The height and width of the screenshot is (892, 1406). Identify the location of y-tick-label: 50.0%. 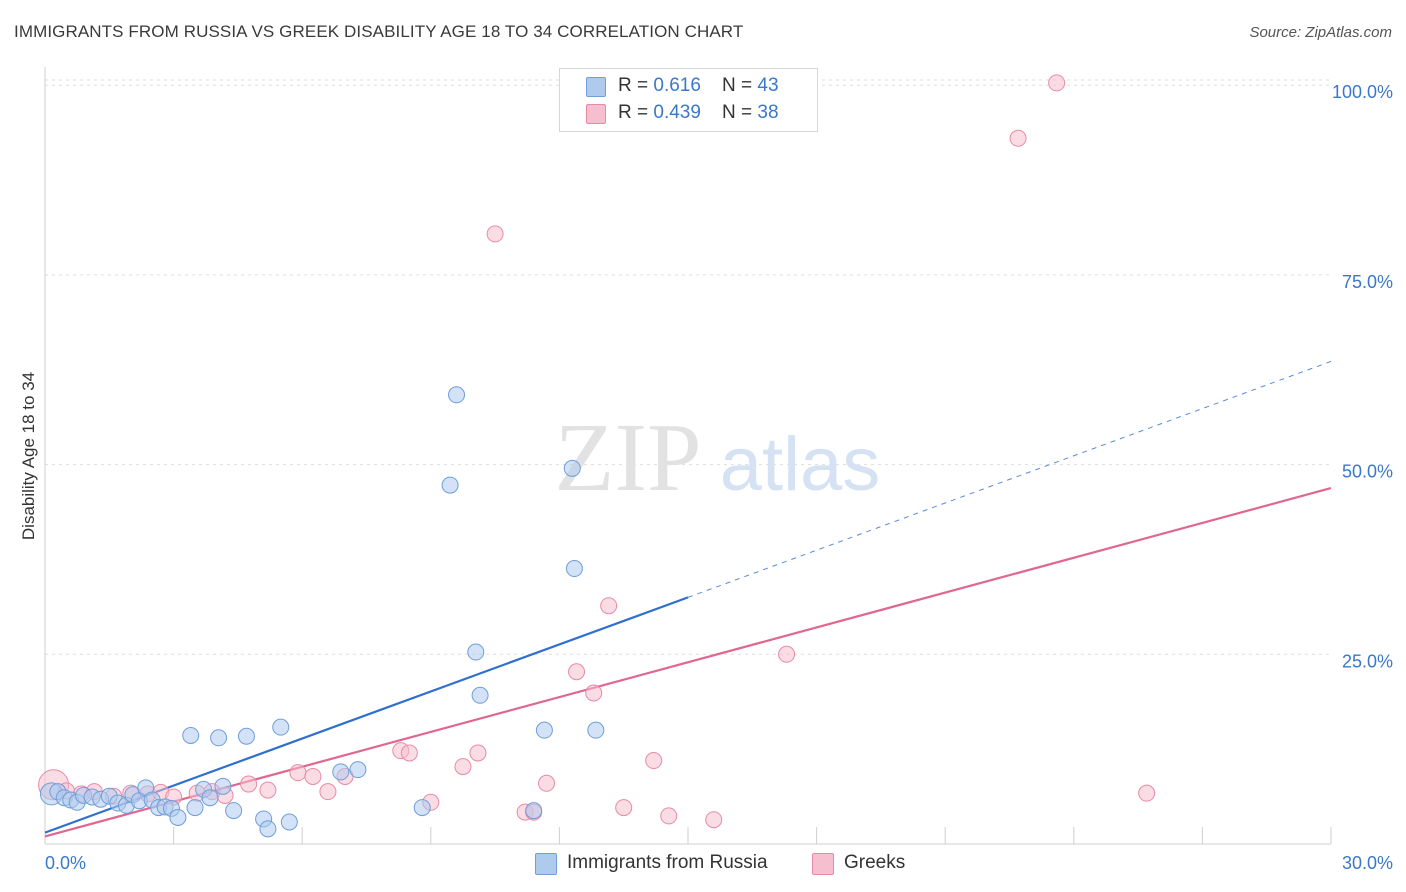
(1367, 472).